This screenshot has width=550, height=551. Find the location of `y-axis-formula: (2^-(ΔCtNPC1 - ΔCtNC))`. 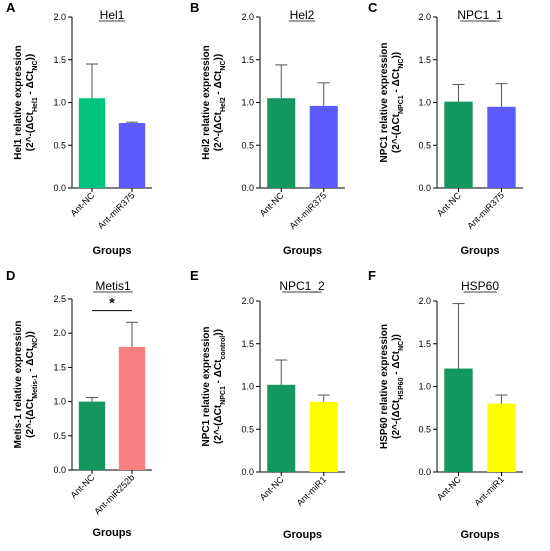

y-axis-formula: (2^-(ΔCtNPC1 - ΔCtNC)) is located at coordinates (398, 102).